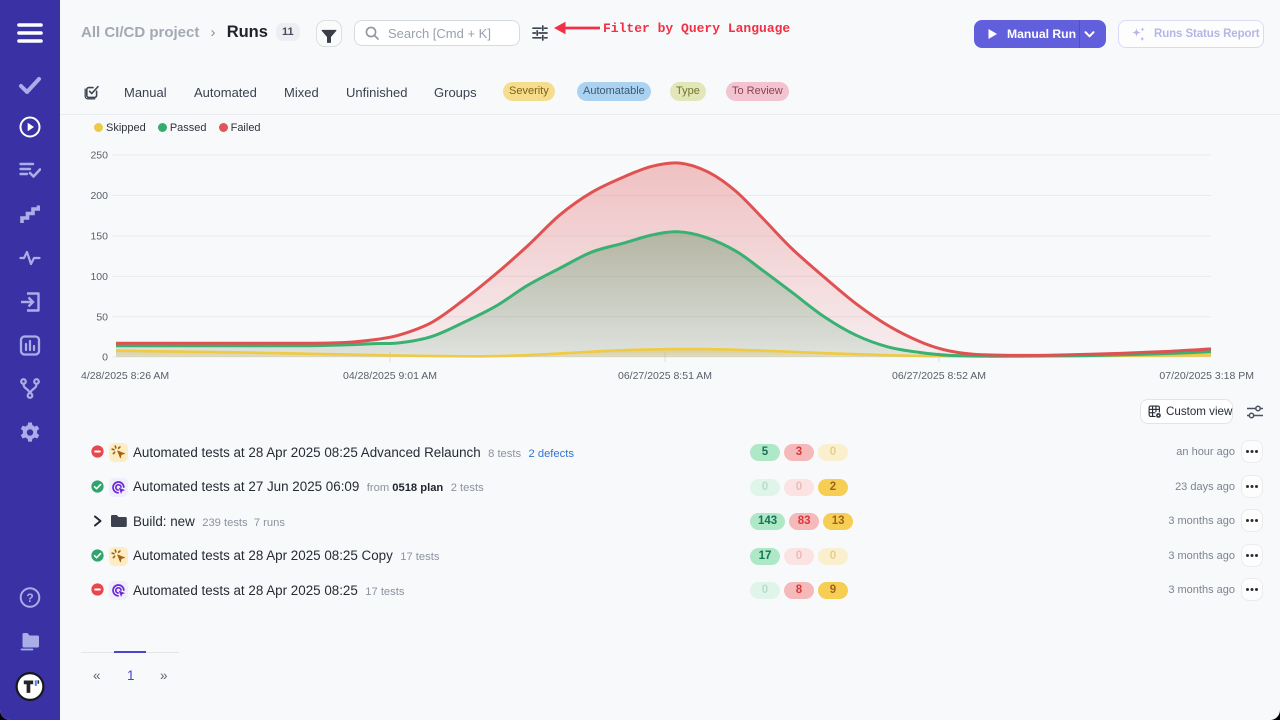 The height and width of the screenshot is (720, 1280). What do you see at coordinates (665, 376) in the screenshot?
I see `svg-text: 06/27/2025 8:51 AM` at bounding box center [665, 376].